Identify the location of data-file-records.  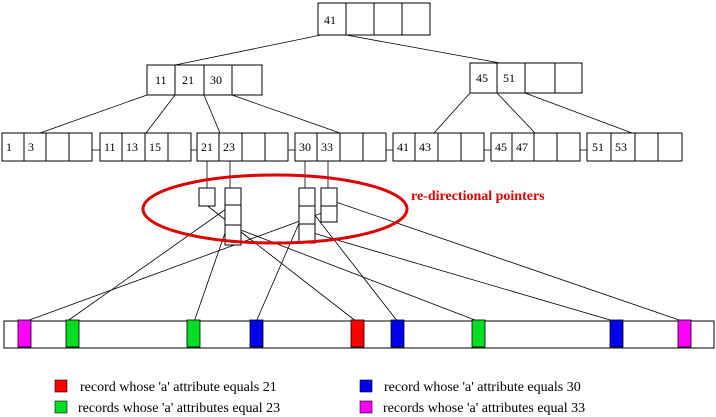
(354, 333).